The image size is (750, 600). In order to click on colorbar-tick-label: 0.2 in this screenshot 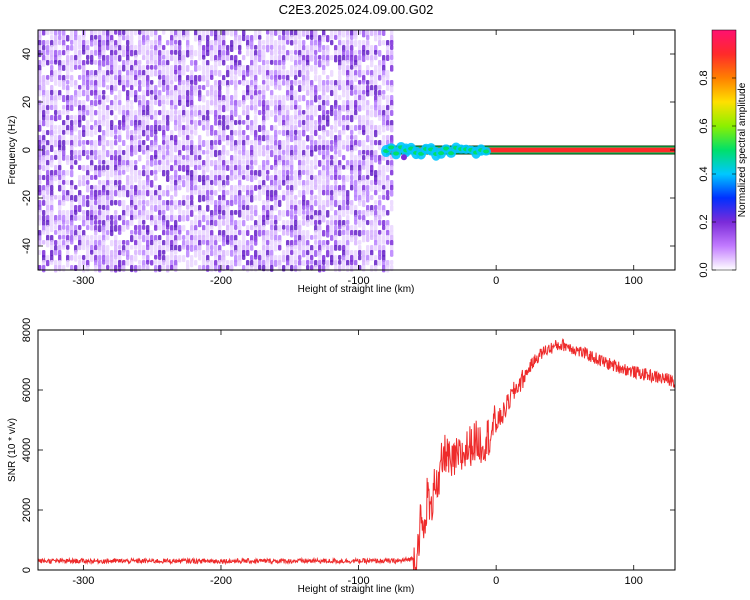, I will do `click(704, 221)`.